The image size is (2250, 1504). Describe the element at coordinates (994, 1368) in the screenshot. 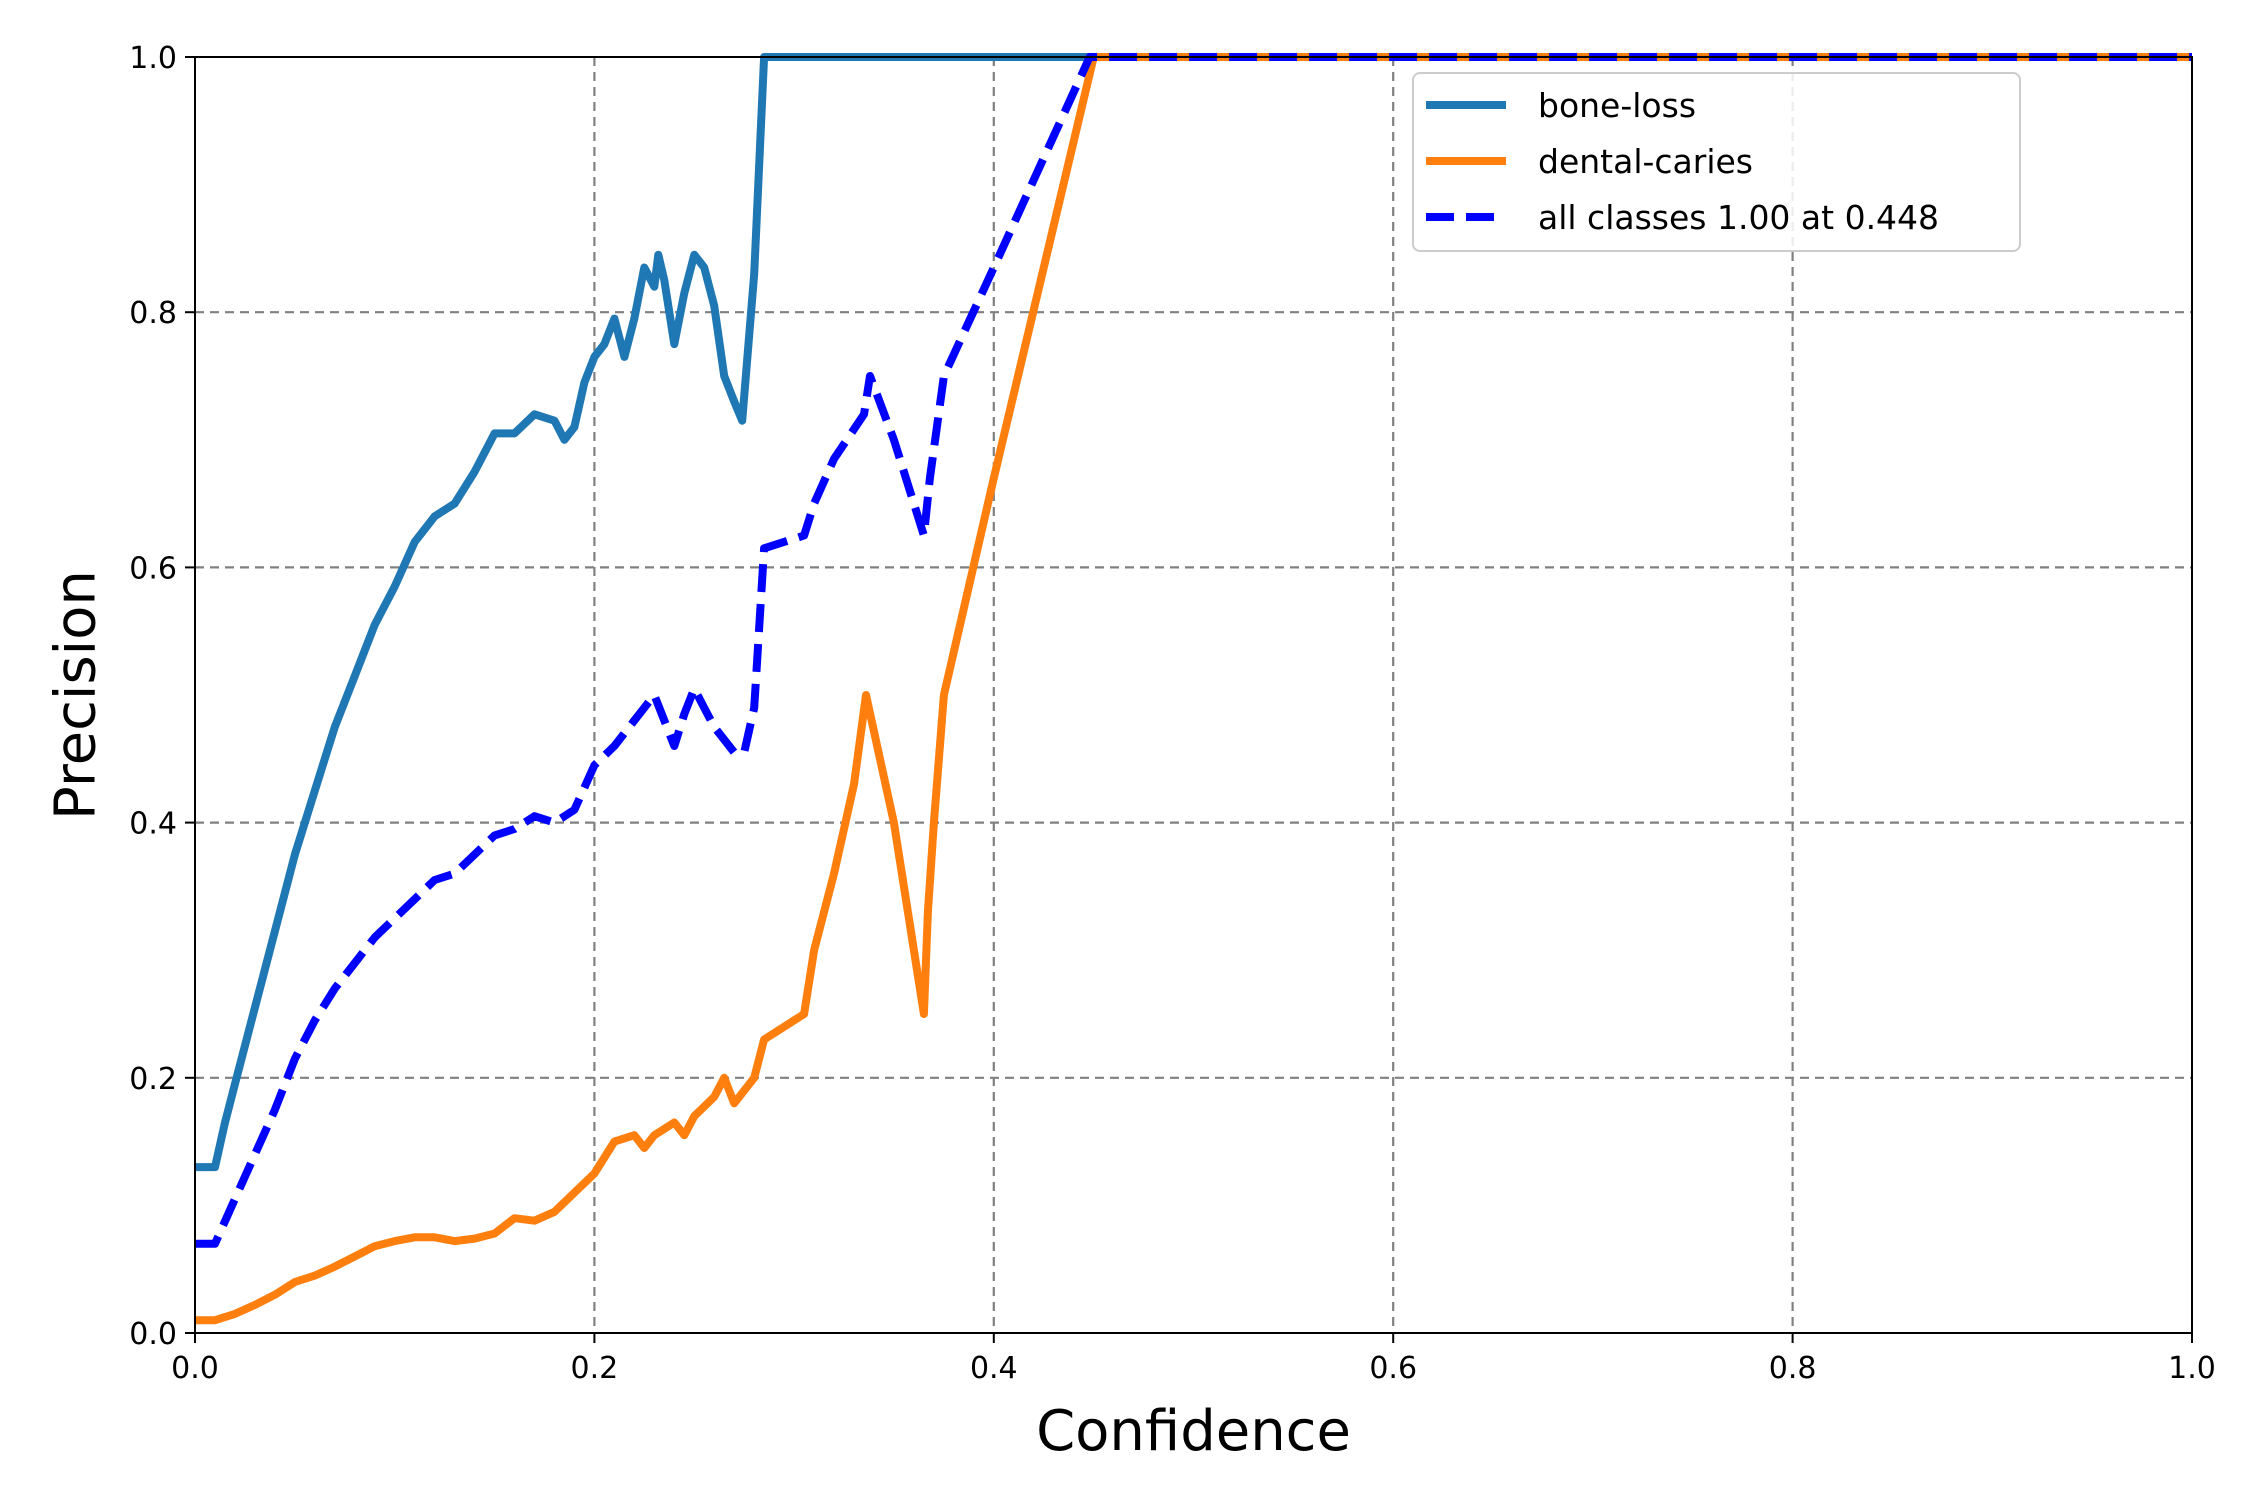

I see `x-tick-label: 0.4` at that location.